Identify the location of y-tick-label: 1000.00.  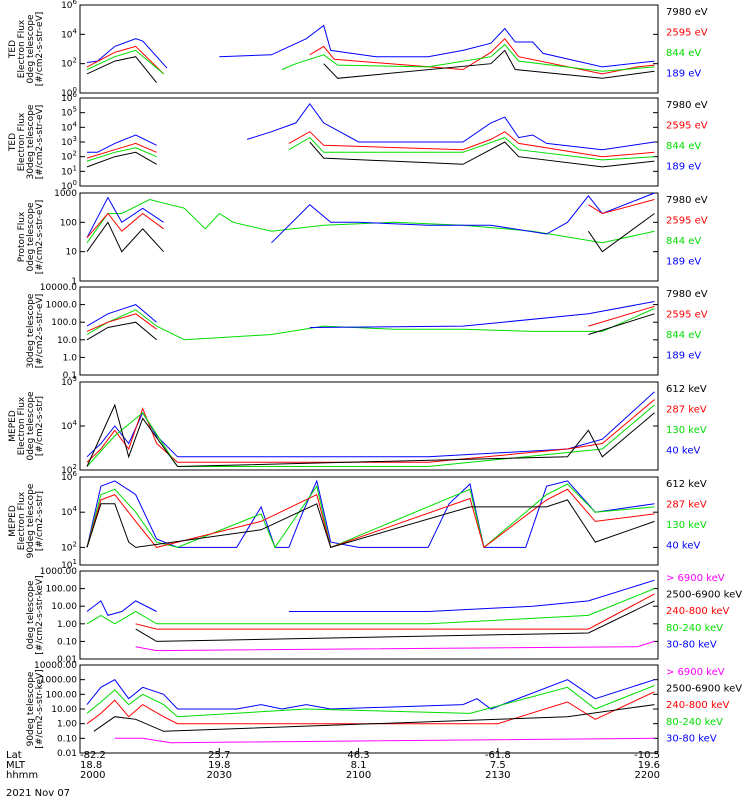
(58, 572).